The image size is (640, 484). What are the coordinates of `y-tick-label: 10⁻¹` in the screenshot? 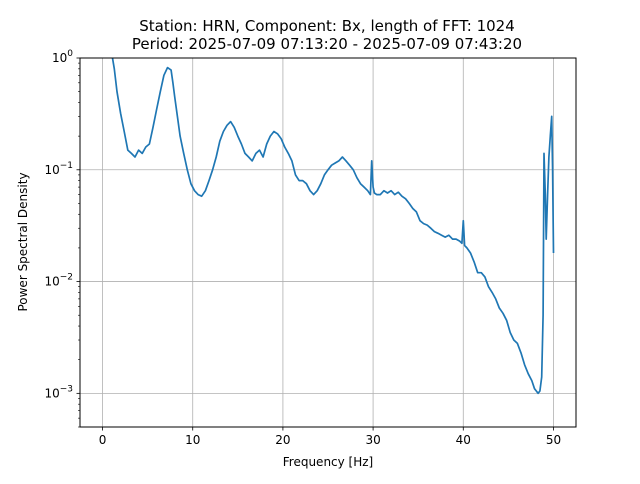 It's located at (58, 169).